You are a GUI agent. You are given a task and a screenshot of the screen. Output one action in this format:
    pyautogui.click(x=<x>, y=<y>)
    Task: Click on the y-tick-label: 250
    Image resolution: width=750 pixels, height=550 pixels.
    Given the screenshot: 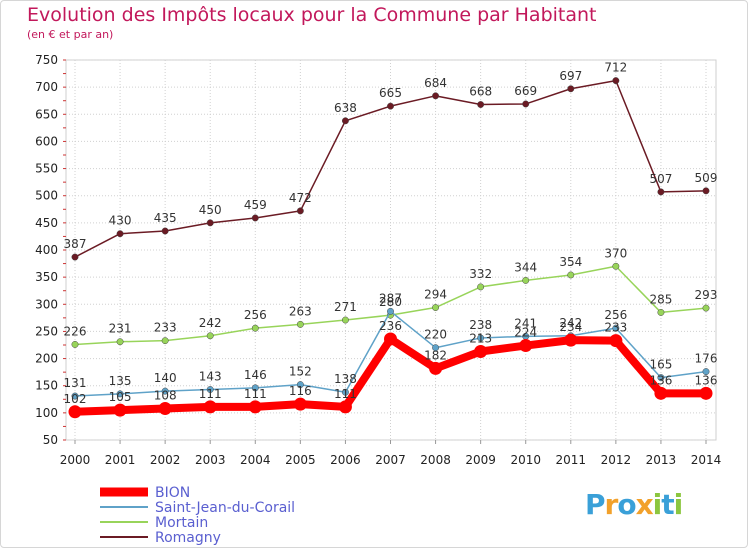 What is the action you would take?
    pyautogui.click(x=46, y=331)
    